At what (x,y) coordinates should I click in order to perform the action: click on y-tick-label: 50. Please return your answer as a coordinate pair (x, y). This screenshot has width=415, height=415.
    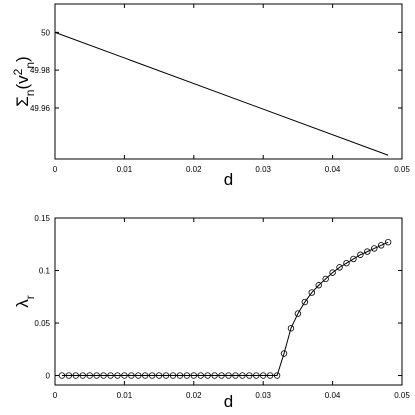
    Looking at the image, I should click on (45, 32).